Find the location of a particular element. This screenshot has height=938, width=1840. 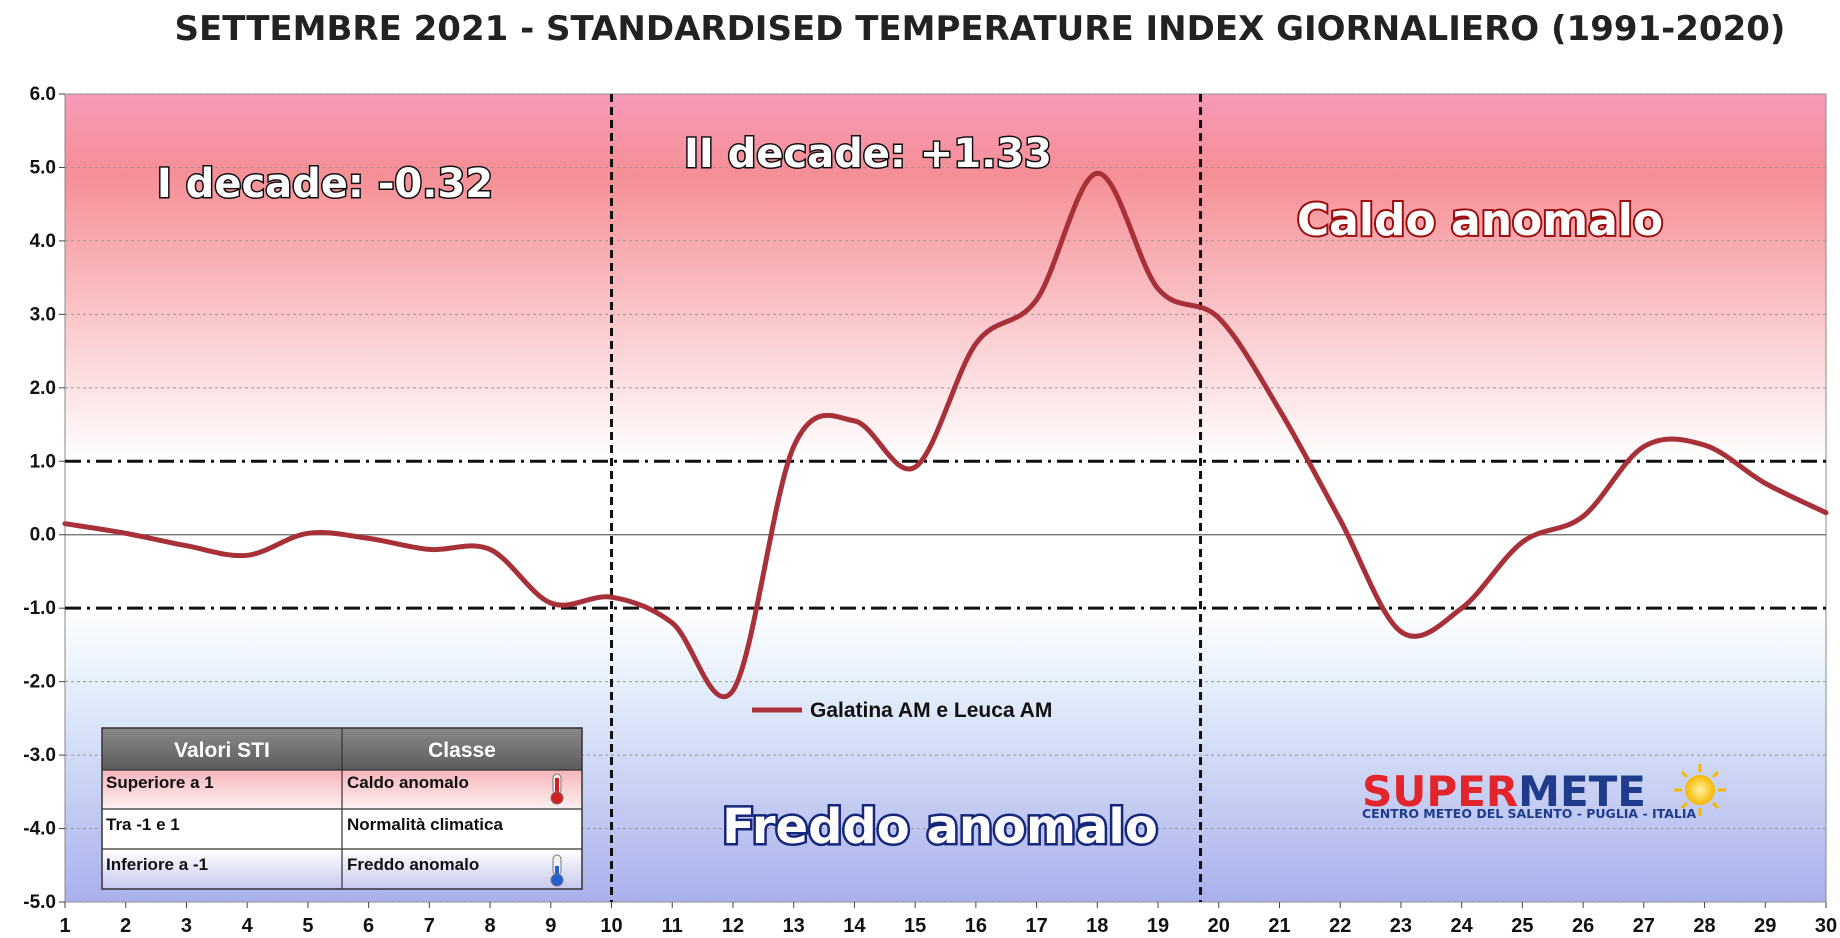

x-tick-label: 17 is located at coordinates (1036, 926).